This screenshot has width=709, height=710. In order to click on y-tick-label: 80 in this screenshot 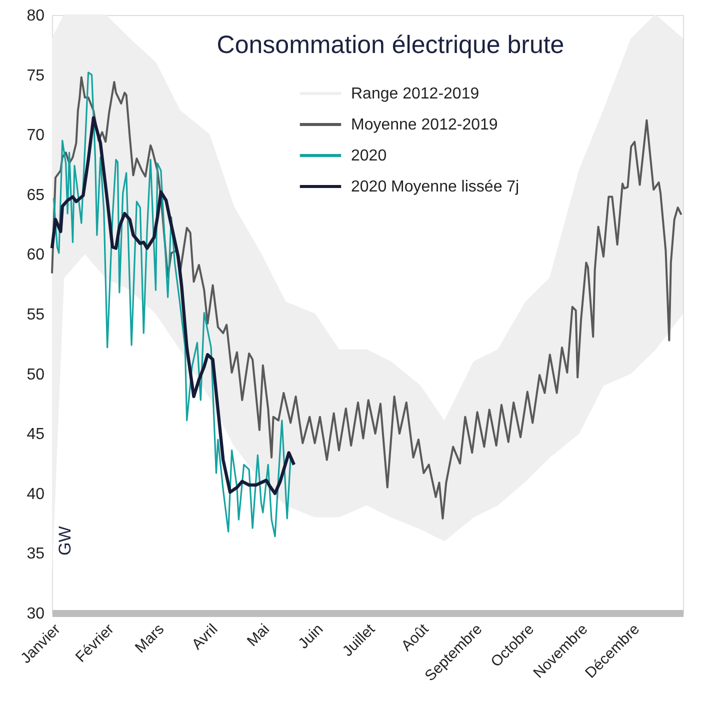, I will do `click(35, 16)`.